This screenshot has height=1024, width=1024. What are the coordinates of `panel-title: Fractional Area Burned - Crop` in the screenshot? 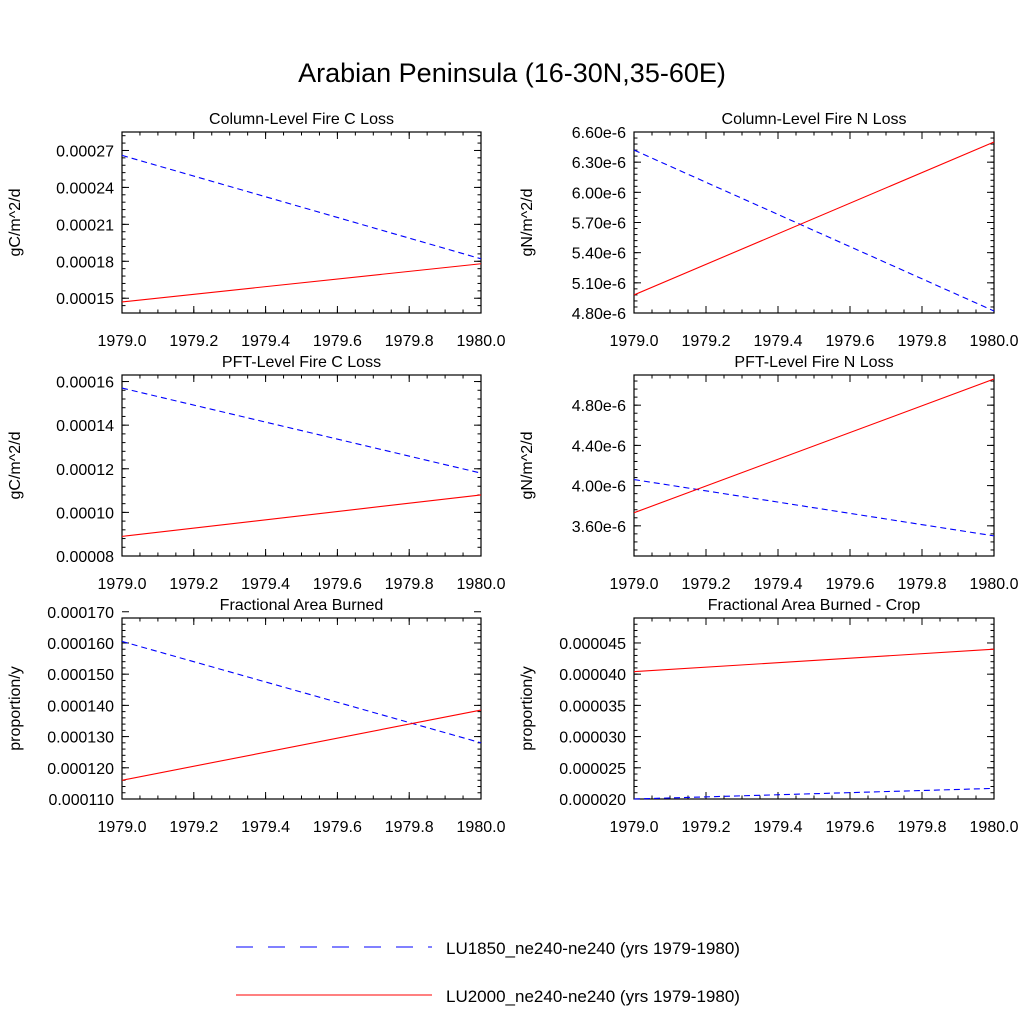 It's located at (814, 605).